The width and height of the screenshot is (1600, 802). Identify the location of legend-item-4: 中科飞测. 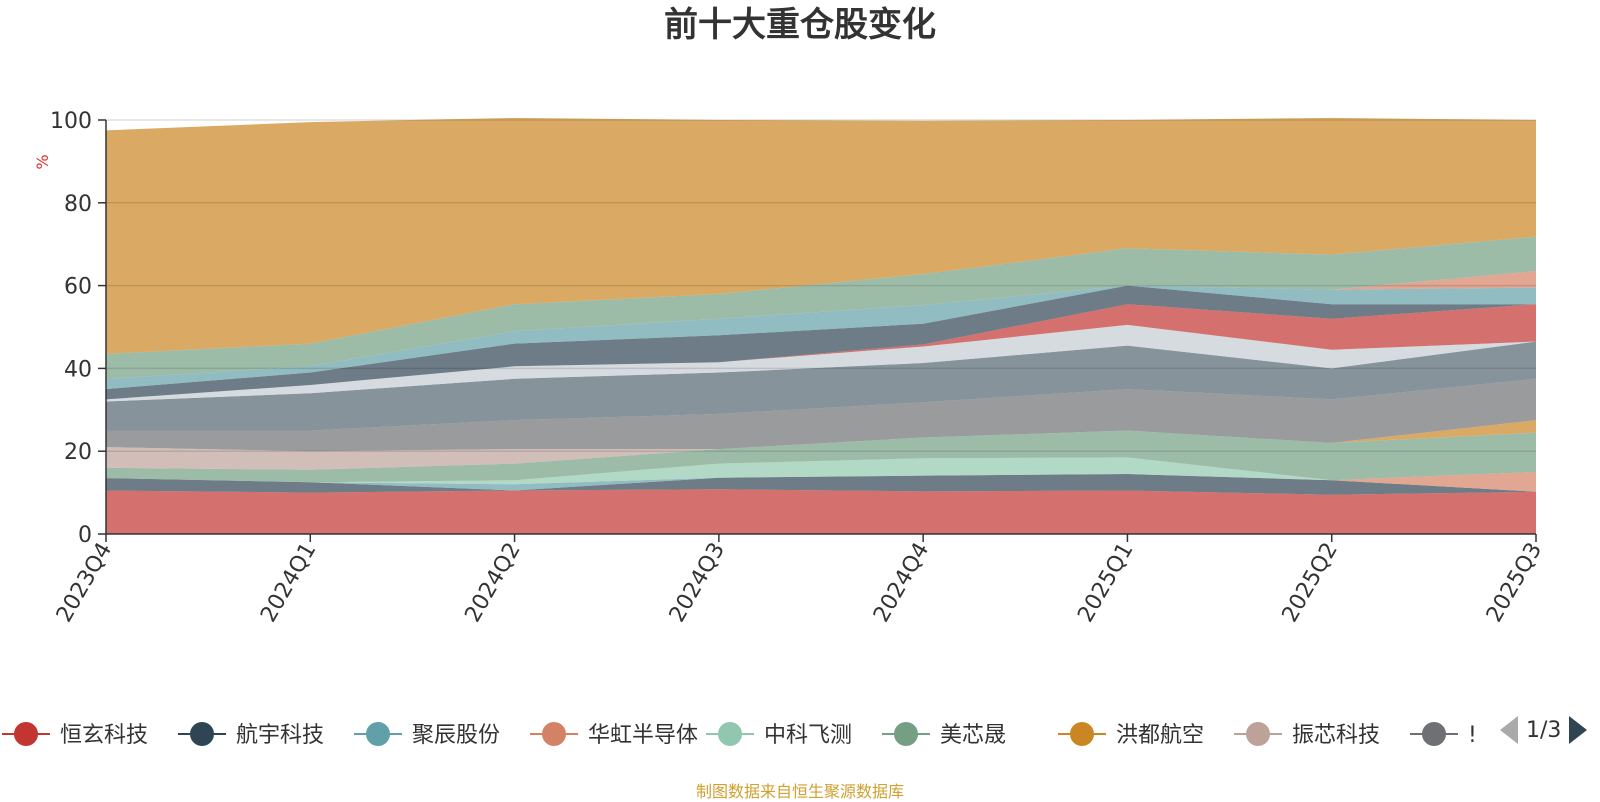
(779, 735).